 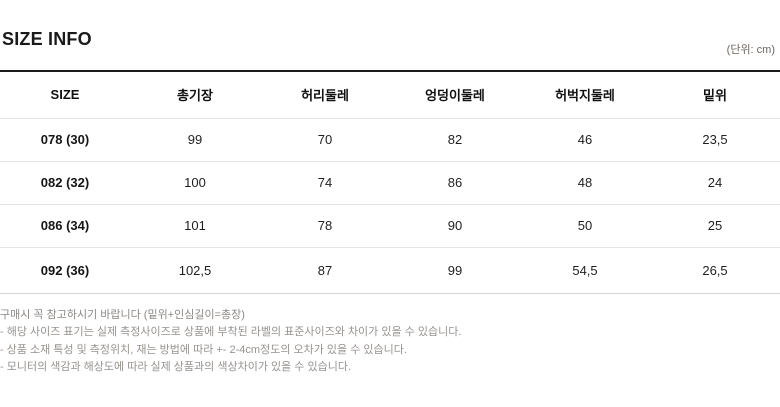 What do you see at coordinates (715, 95) in the screenshot?
I see `column-header-rise: 밑위` at bounding box center [715, 95].